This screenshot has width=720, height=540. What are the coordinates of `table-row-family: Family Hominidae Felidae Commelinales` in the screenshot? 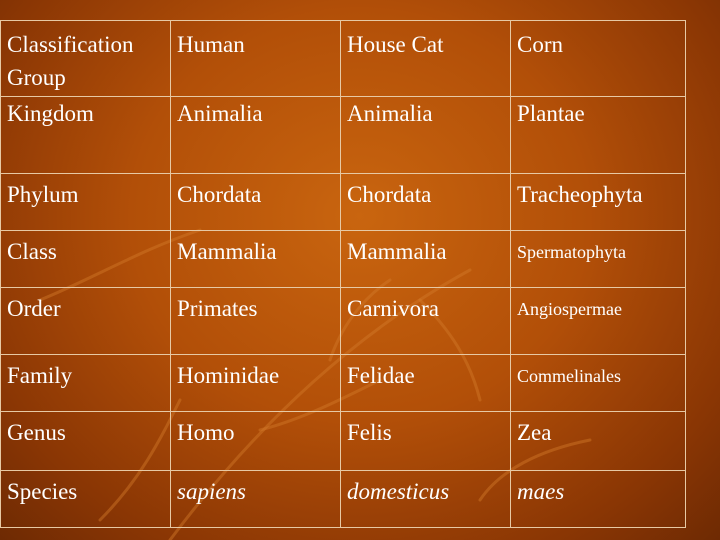 It's located at (343, 383).